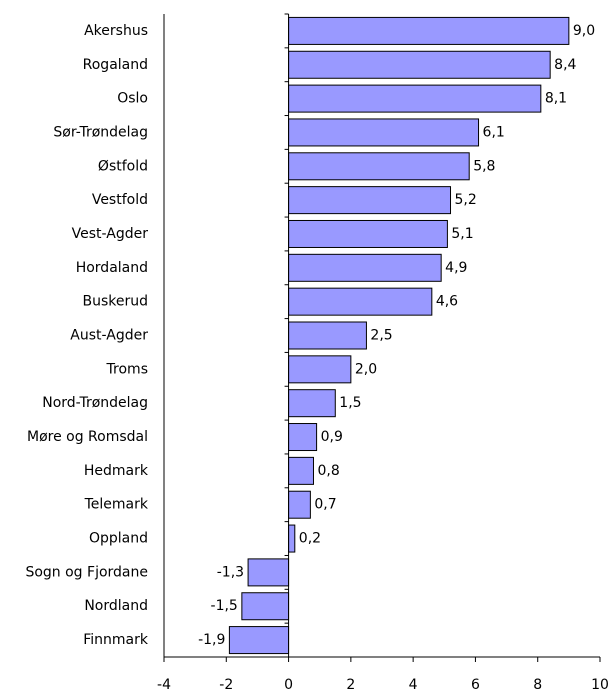  Describe the element at coordinates (224, 606) in the screenshot. I see `value-label: -1,5` at that location.